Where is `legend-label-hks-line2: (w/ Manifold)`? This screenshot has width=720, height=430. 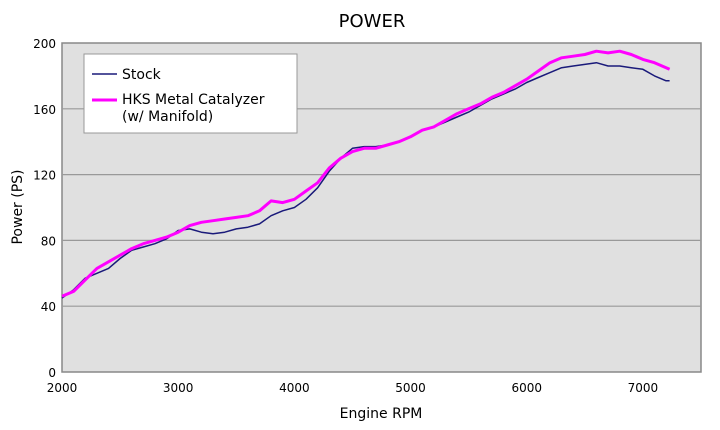 legend-label-hks-line2: (w/ Manifold) is located at coordinates (167, 117).